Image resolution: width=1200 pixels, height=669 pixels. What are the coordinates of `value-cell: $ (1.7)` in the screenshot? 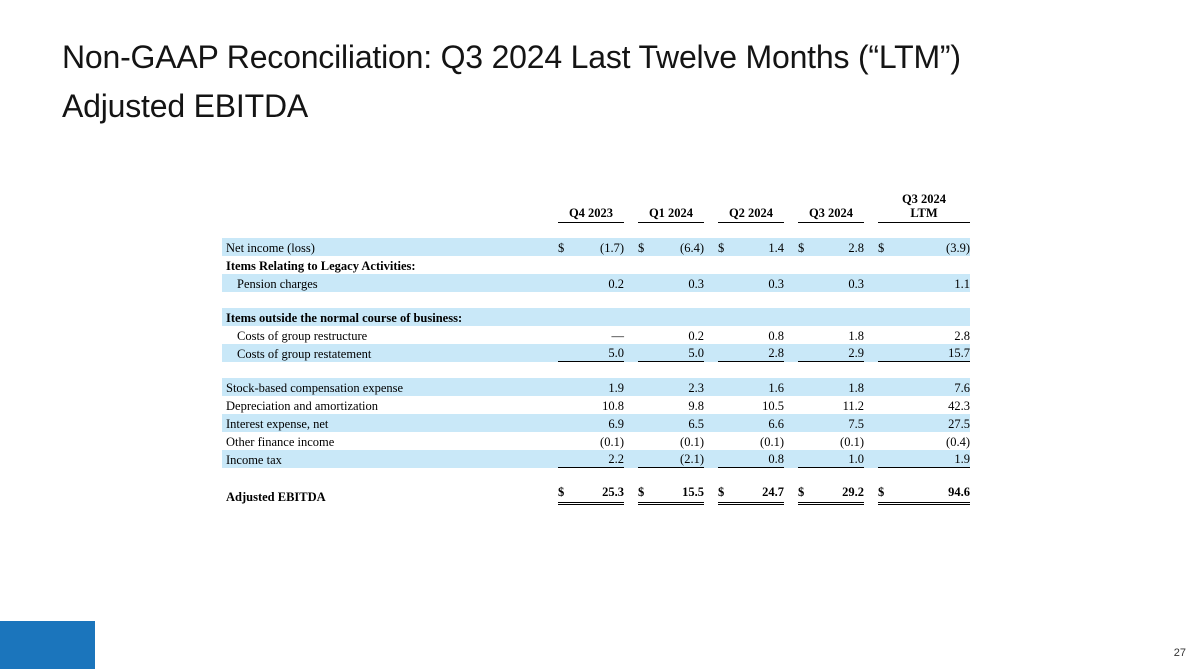 It's located at (591, 248).